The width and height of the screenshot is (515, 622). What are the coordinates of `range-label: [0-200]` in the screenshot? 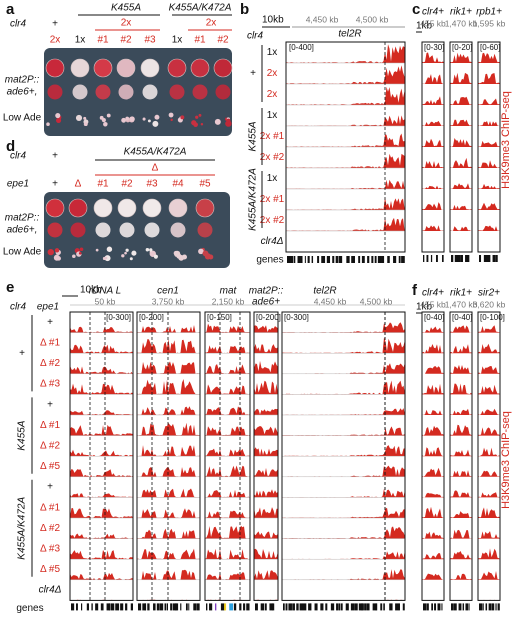 It's located at (268, 317).